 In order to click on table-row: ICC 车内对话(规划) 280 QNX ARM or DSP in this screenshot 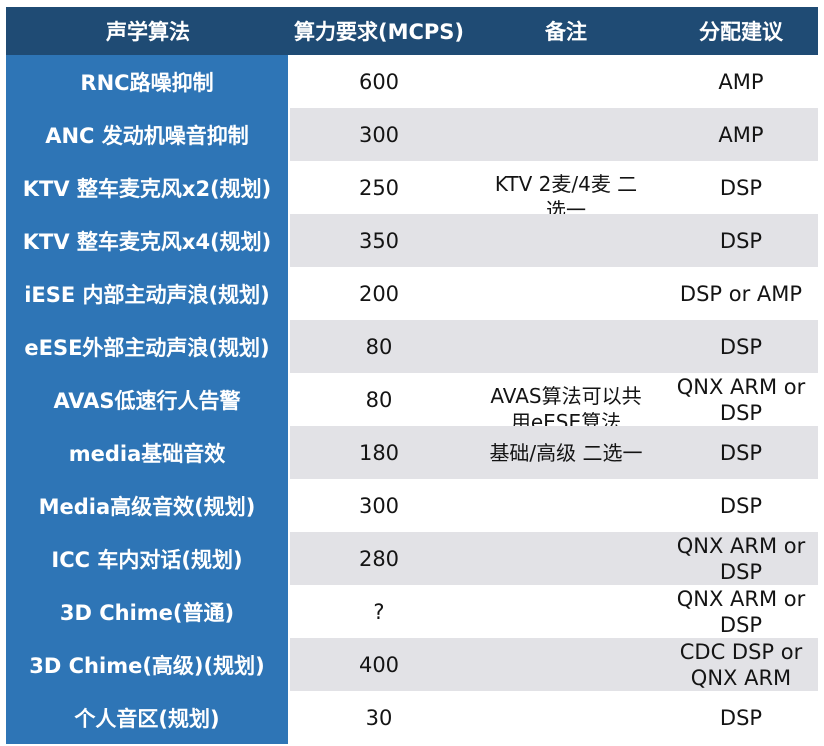, I will do `click(412, 558)`.